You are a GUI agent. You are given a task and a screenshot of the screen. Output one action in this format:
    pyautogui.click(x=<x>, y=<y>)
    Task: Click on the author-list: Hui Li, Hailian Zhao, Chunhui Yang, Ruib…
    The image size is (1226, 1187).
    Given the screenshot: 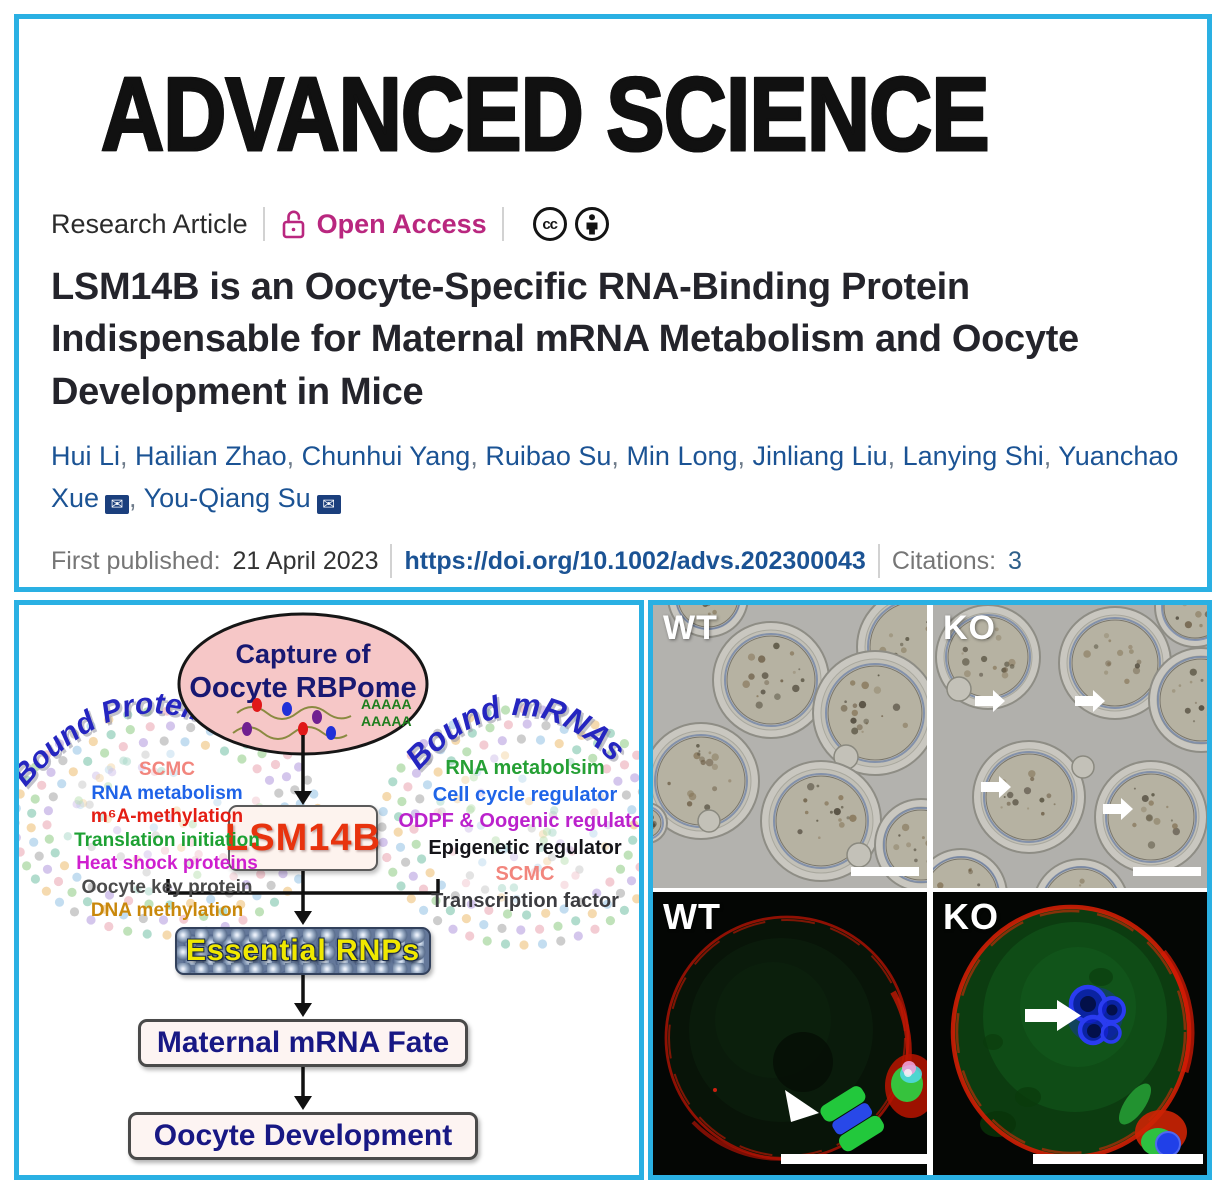 What is the action you would take?
    pyautogui.click(x=620, y=478)
    